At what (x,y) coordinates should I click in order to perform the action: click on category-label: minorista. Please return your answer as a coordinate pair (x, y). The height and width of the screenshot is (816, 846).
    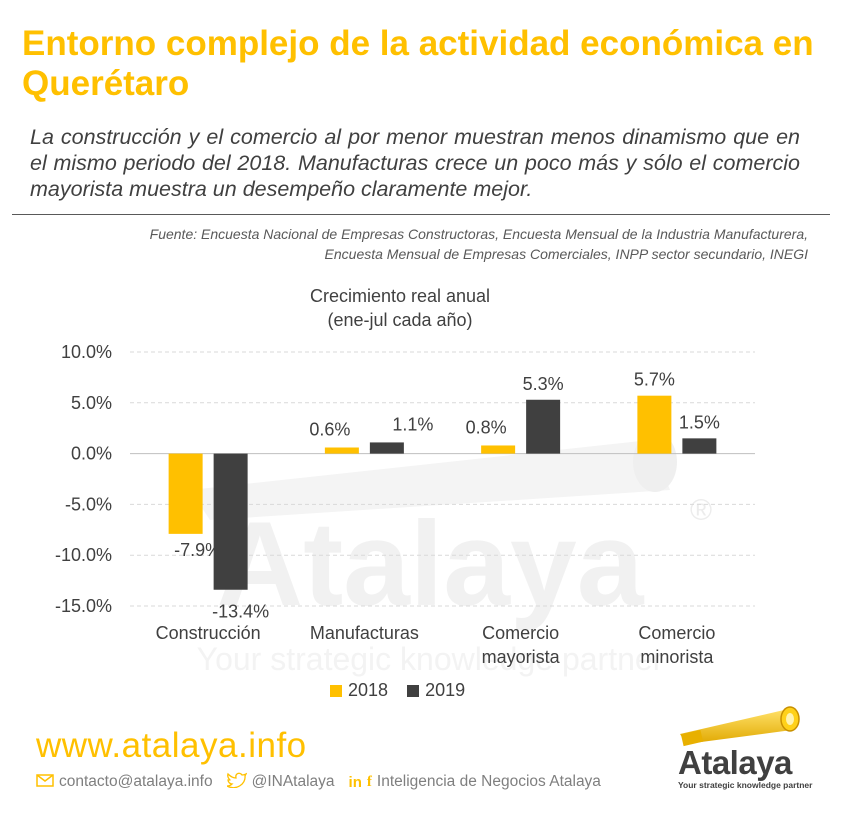
    Looking at the image, I should click on (677, 657).